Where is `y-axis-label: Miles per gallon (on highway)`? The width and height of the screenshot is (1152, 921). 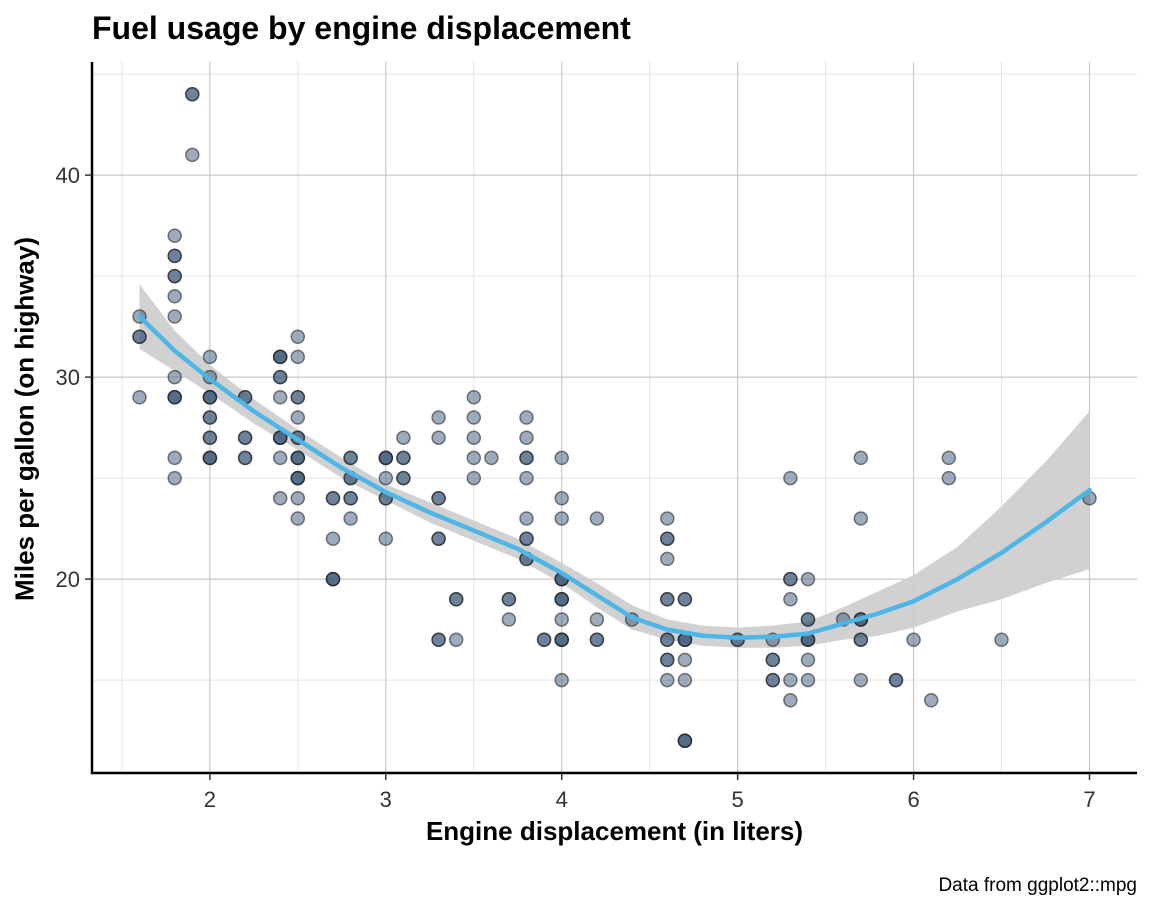 y-axis-label: Miles per gallon (on highway) is located at coordinates (24, 419).